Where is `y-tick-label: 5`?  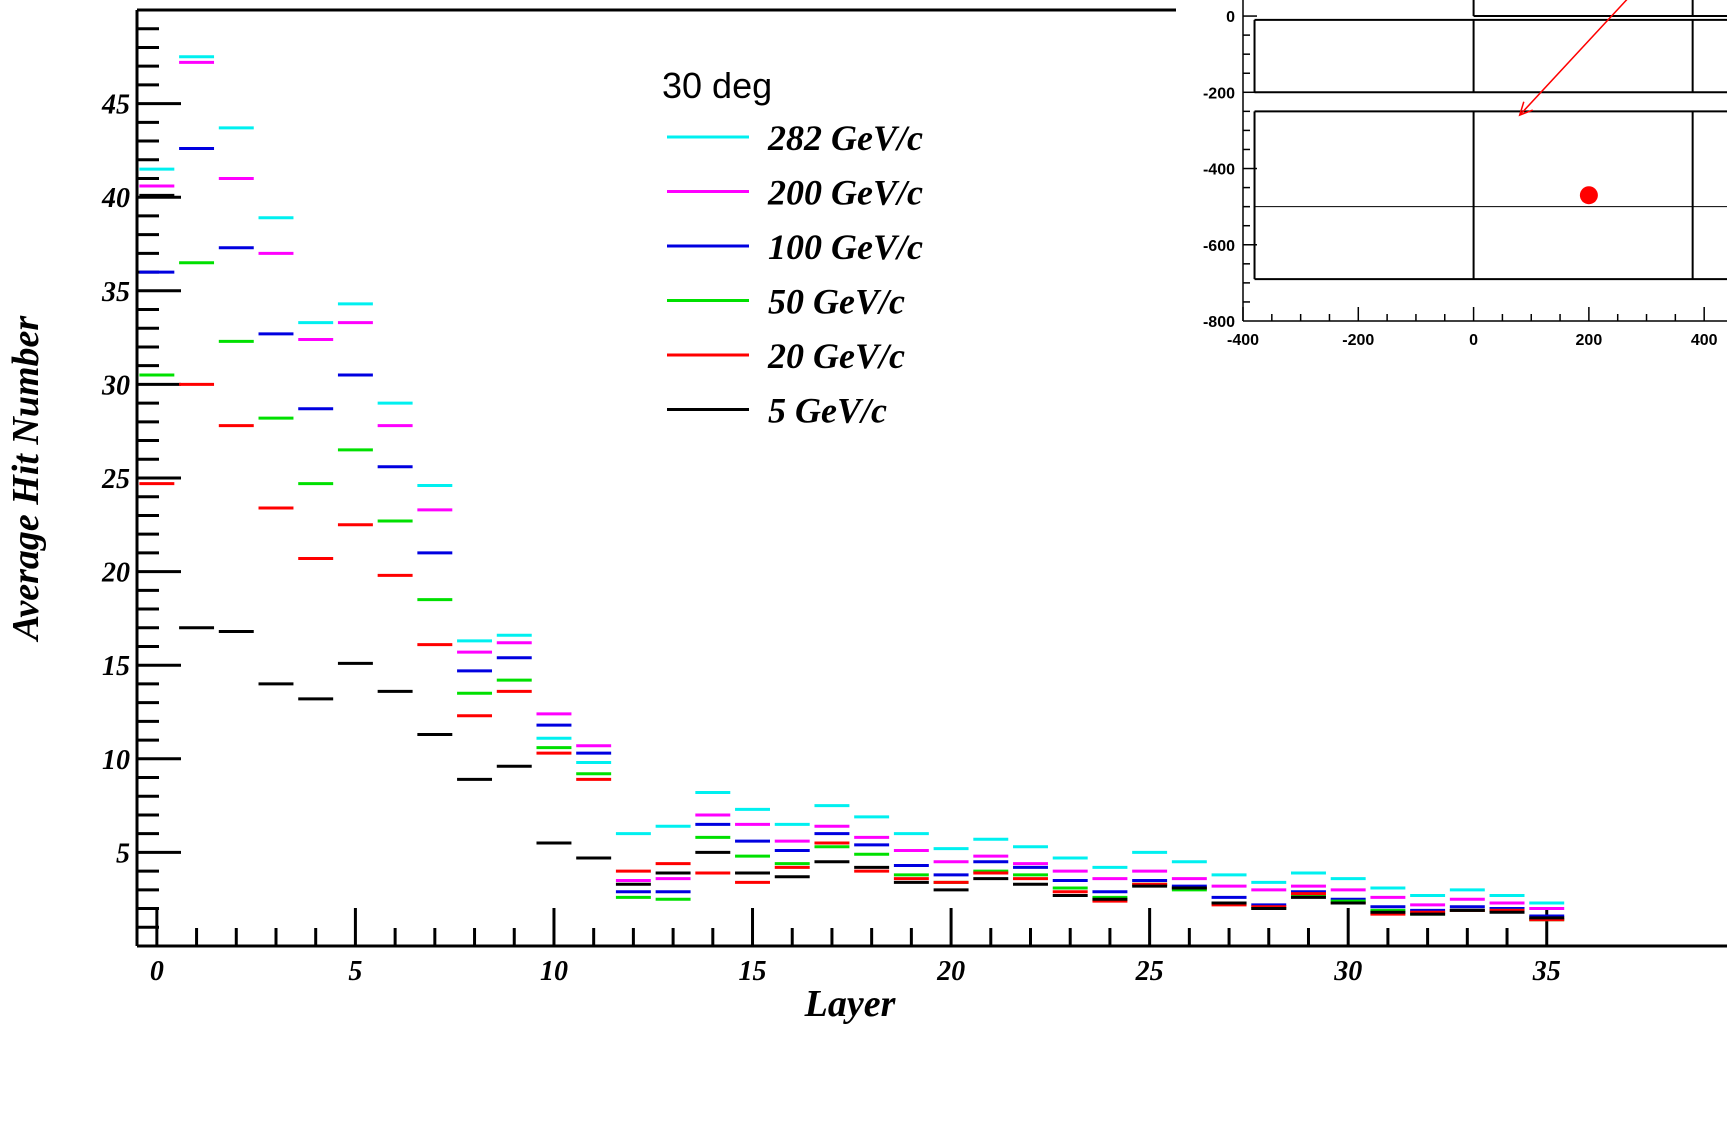 y-tick-label: 5 is located at coordinates (123, 853).